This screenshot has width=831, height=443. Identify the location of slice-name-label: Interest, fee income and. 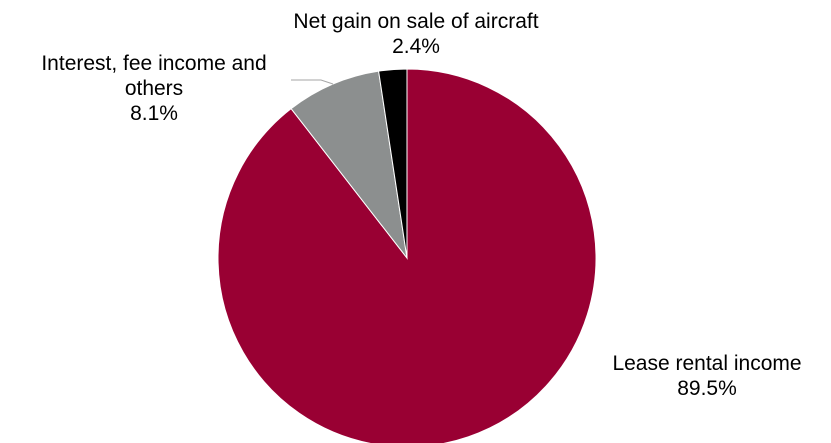
(153, 63).